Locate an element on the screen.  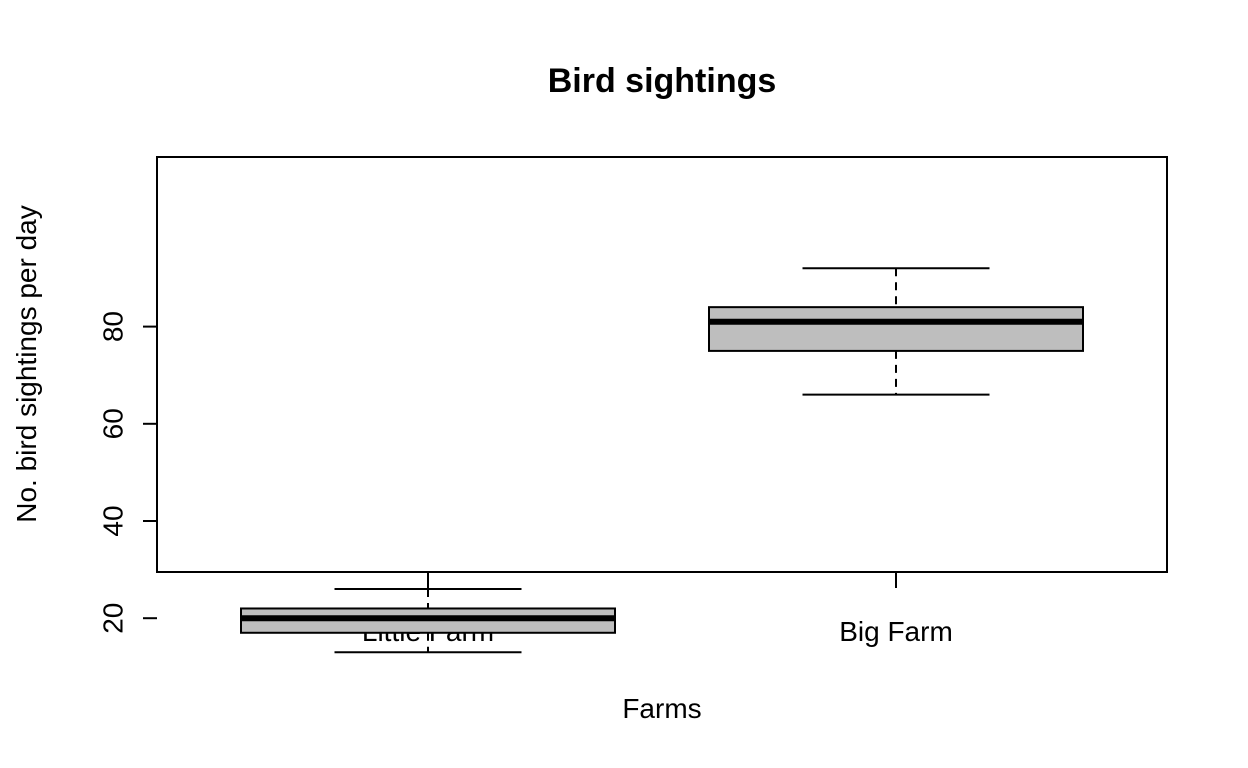
y-tick-label: 40 is located at coordinates (113, 520).